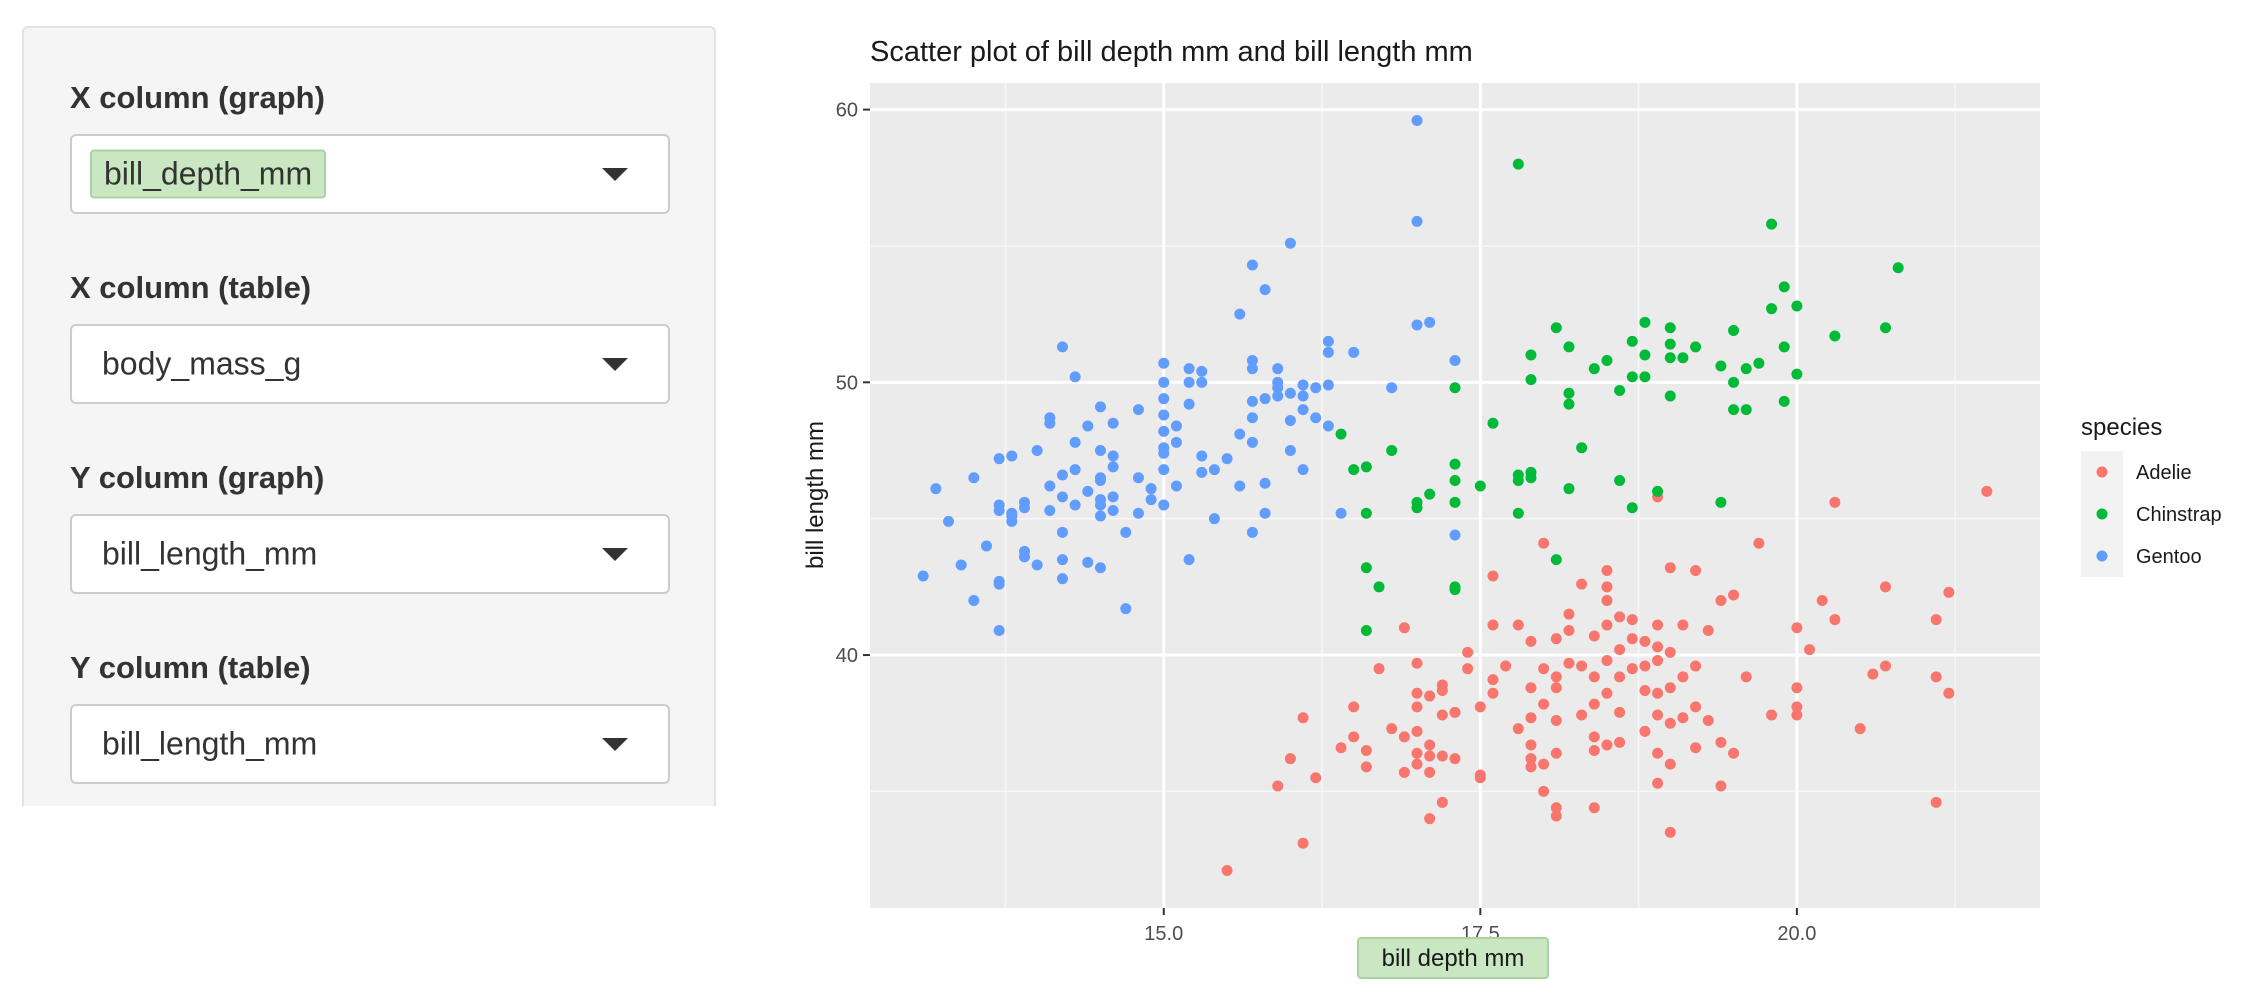 The width and height of the screenshot is (2256, 996). Describe the element at coordinates (1453, 958) in the screenshot. I see `x-axis-label: bill depth mm` at that location.